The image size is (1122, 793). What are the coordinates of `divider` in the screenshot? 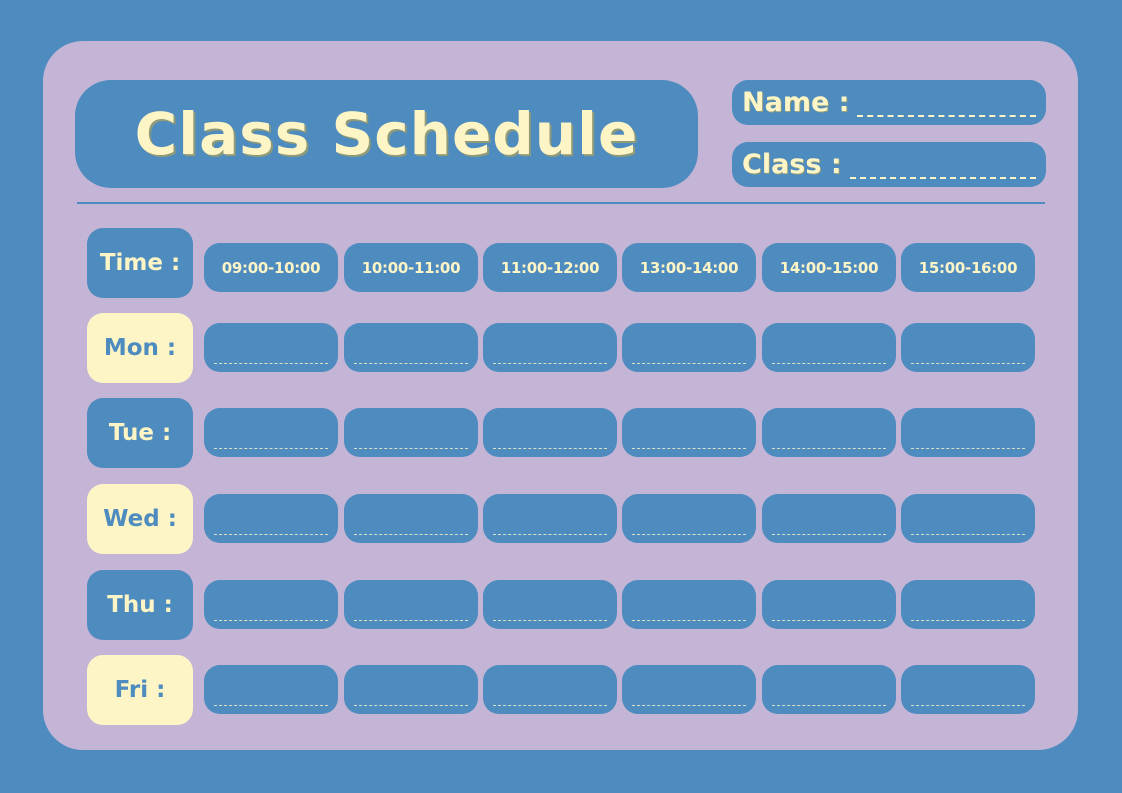 It's located at (561, 203).